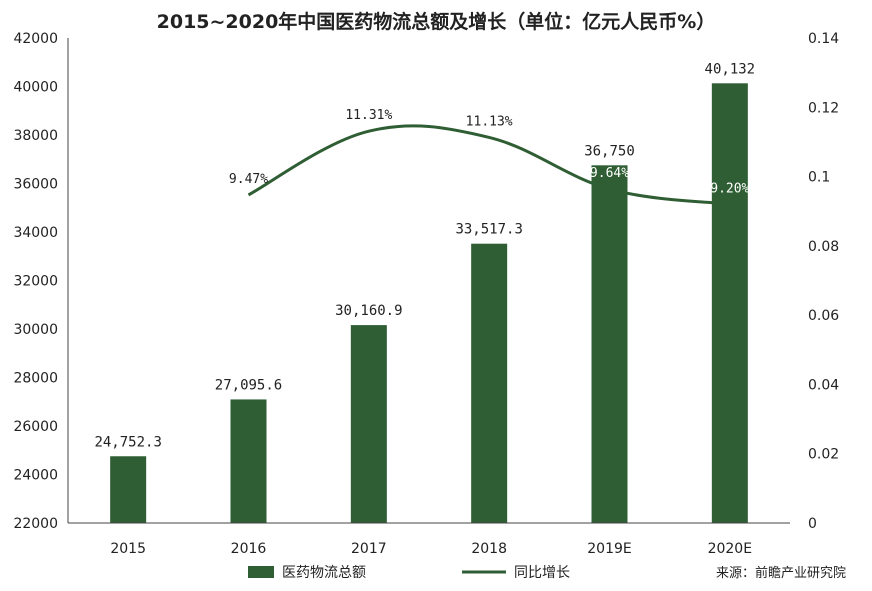  I want to click on growth-value-label: 9.47%, so click(248, 179).